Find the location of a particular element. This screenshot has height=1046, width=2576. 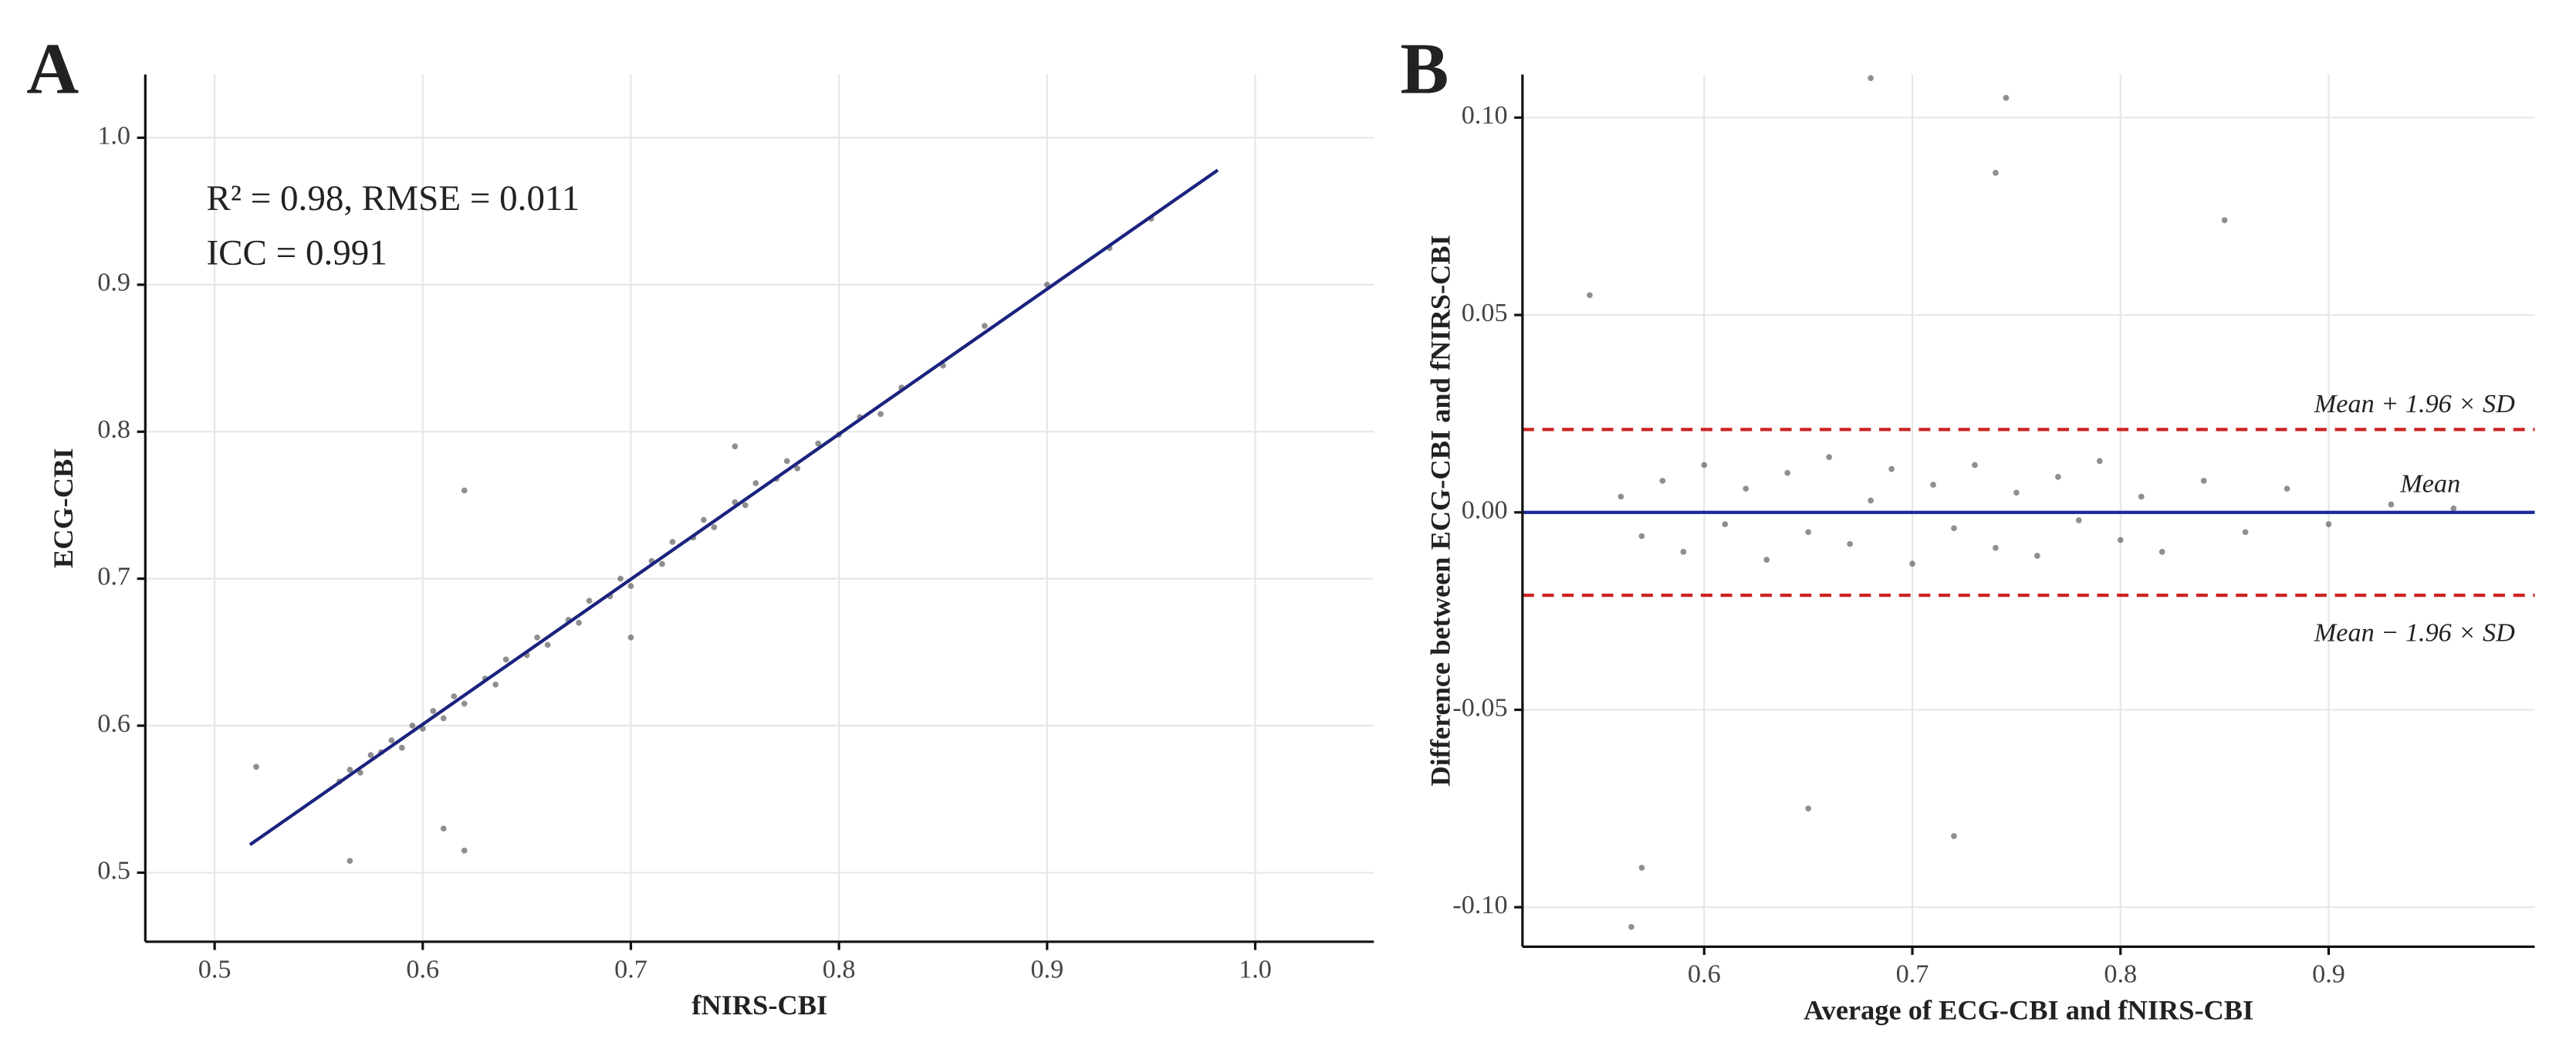

y-tick-label: 1.0 is located at coordinates (113, 135).